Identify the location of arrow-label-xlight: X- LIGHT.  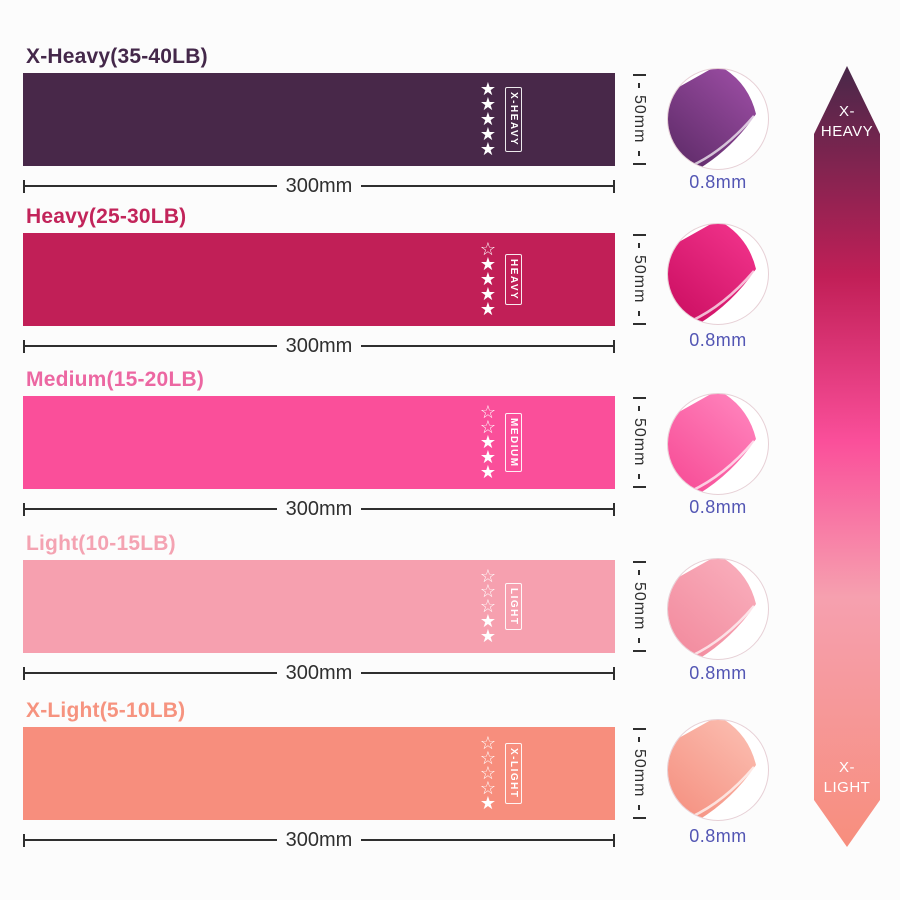
(847, 777).